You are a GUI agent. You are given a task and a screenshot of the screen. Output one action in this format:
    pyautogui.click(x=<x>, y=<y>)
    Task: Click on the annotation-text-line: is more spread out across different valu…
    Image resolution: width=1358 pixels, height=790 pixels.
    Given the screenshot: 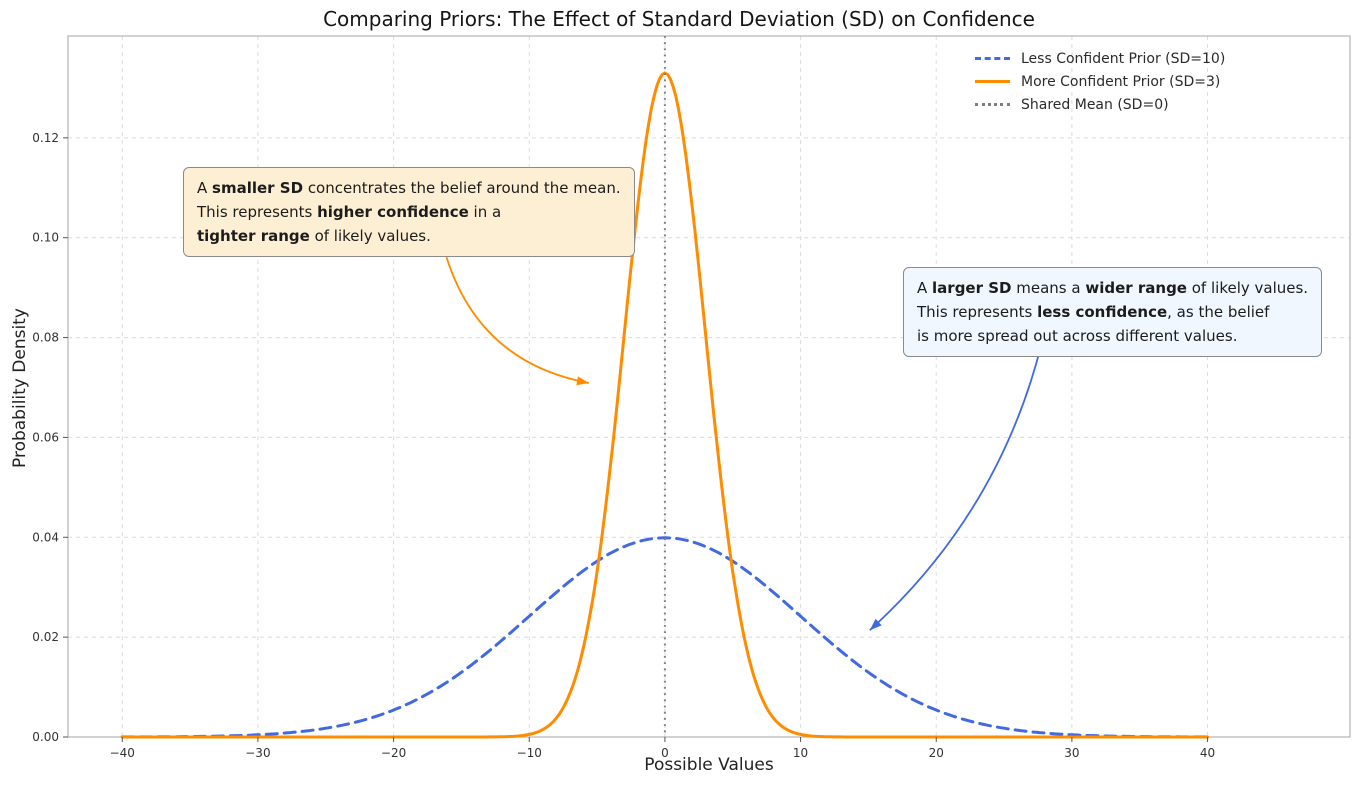 What is the action you would take?
    pyautogui.click(x=1077, y=336)
    